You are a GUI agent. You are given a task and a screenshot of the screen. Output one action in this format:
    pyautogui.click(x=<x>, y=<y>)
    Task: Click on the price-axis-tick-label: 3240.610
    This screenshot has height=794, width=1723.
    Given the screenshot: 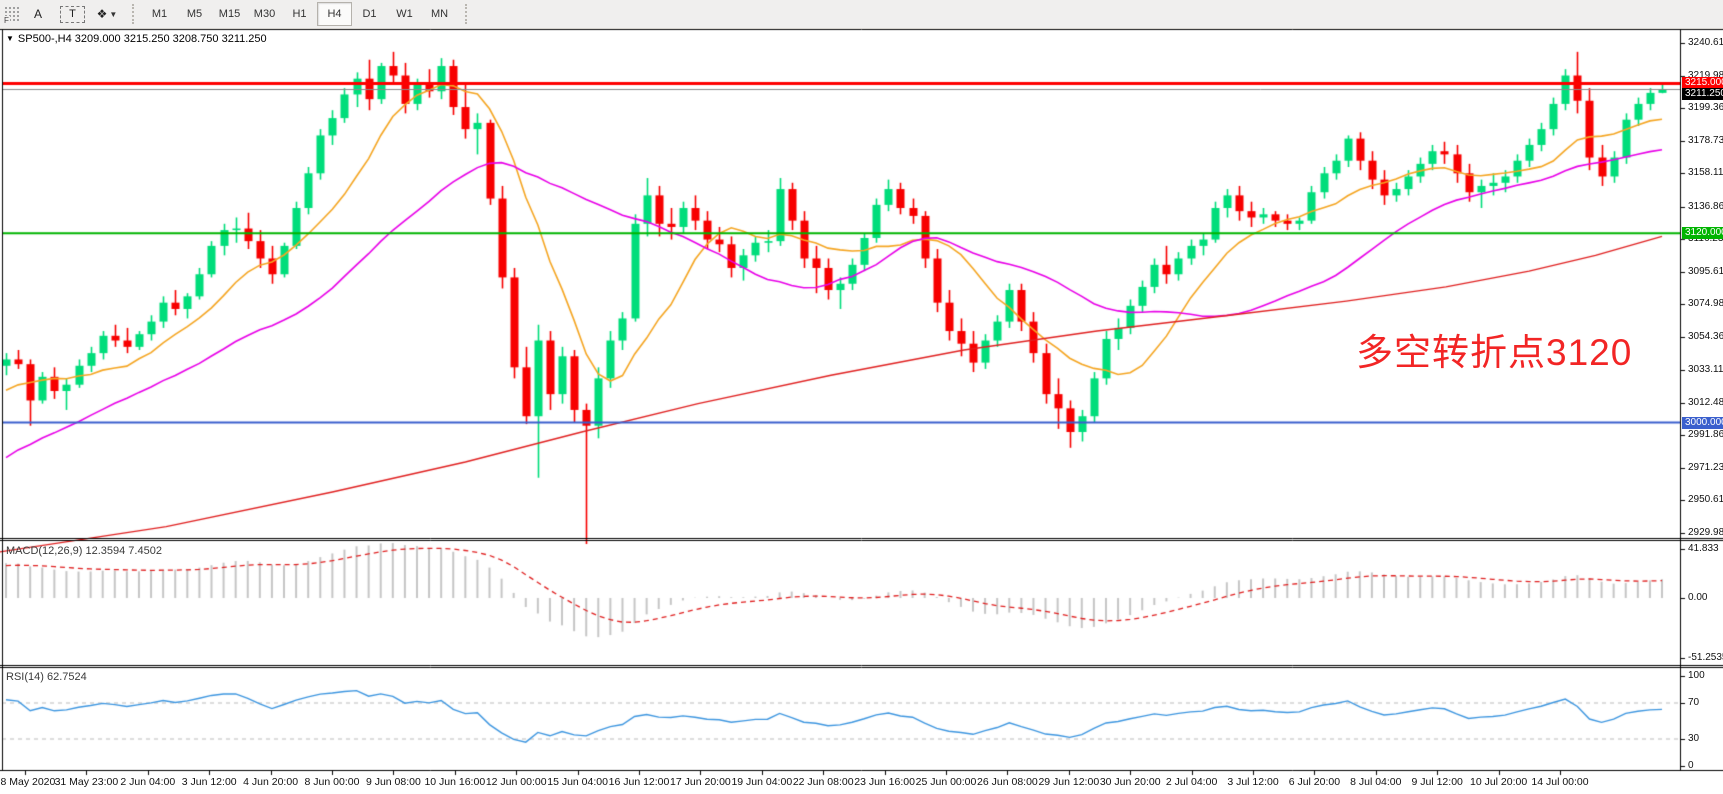 What is the action you would take?
    pyautogui.click(x=1705, y=42)
    